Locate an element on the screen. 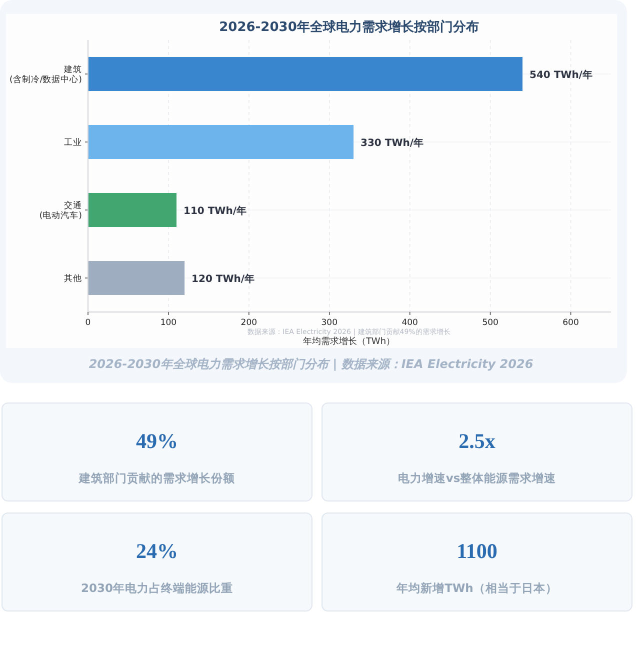  x-tick-label: 200 is located at coordinates (249, 323).